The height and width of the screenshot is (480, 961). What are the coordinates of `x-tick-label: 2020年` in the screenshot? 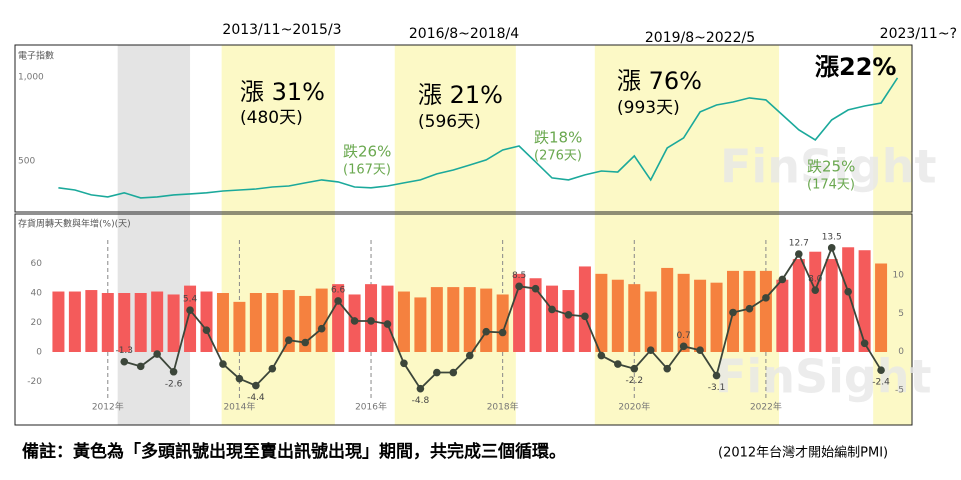 It's located at (634, 407).